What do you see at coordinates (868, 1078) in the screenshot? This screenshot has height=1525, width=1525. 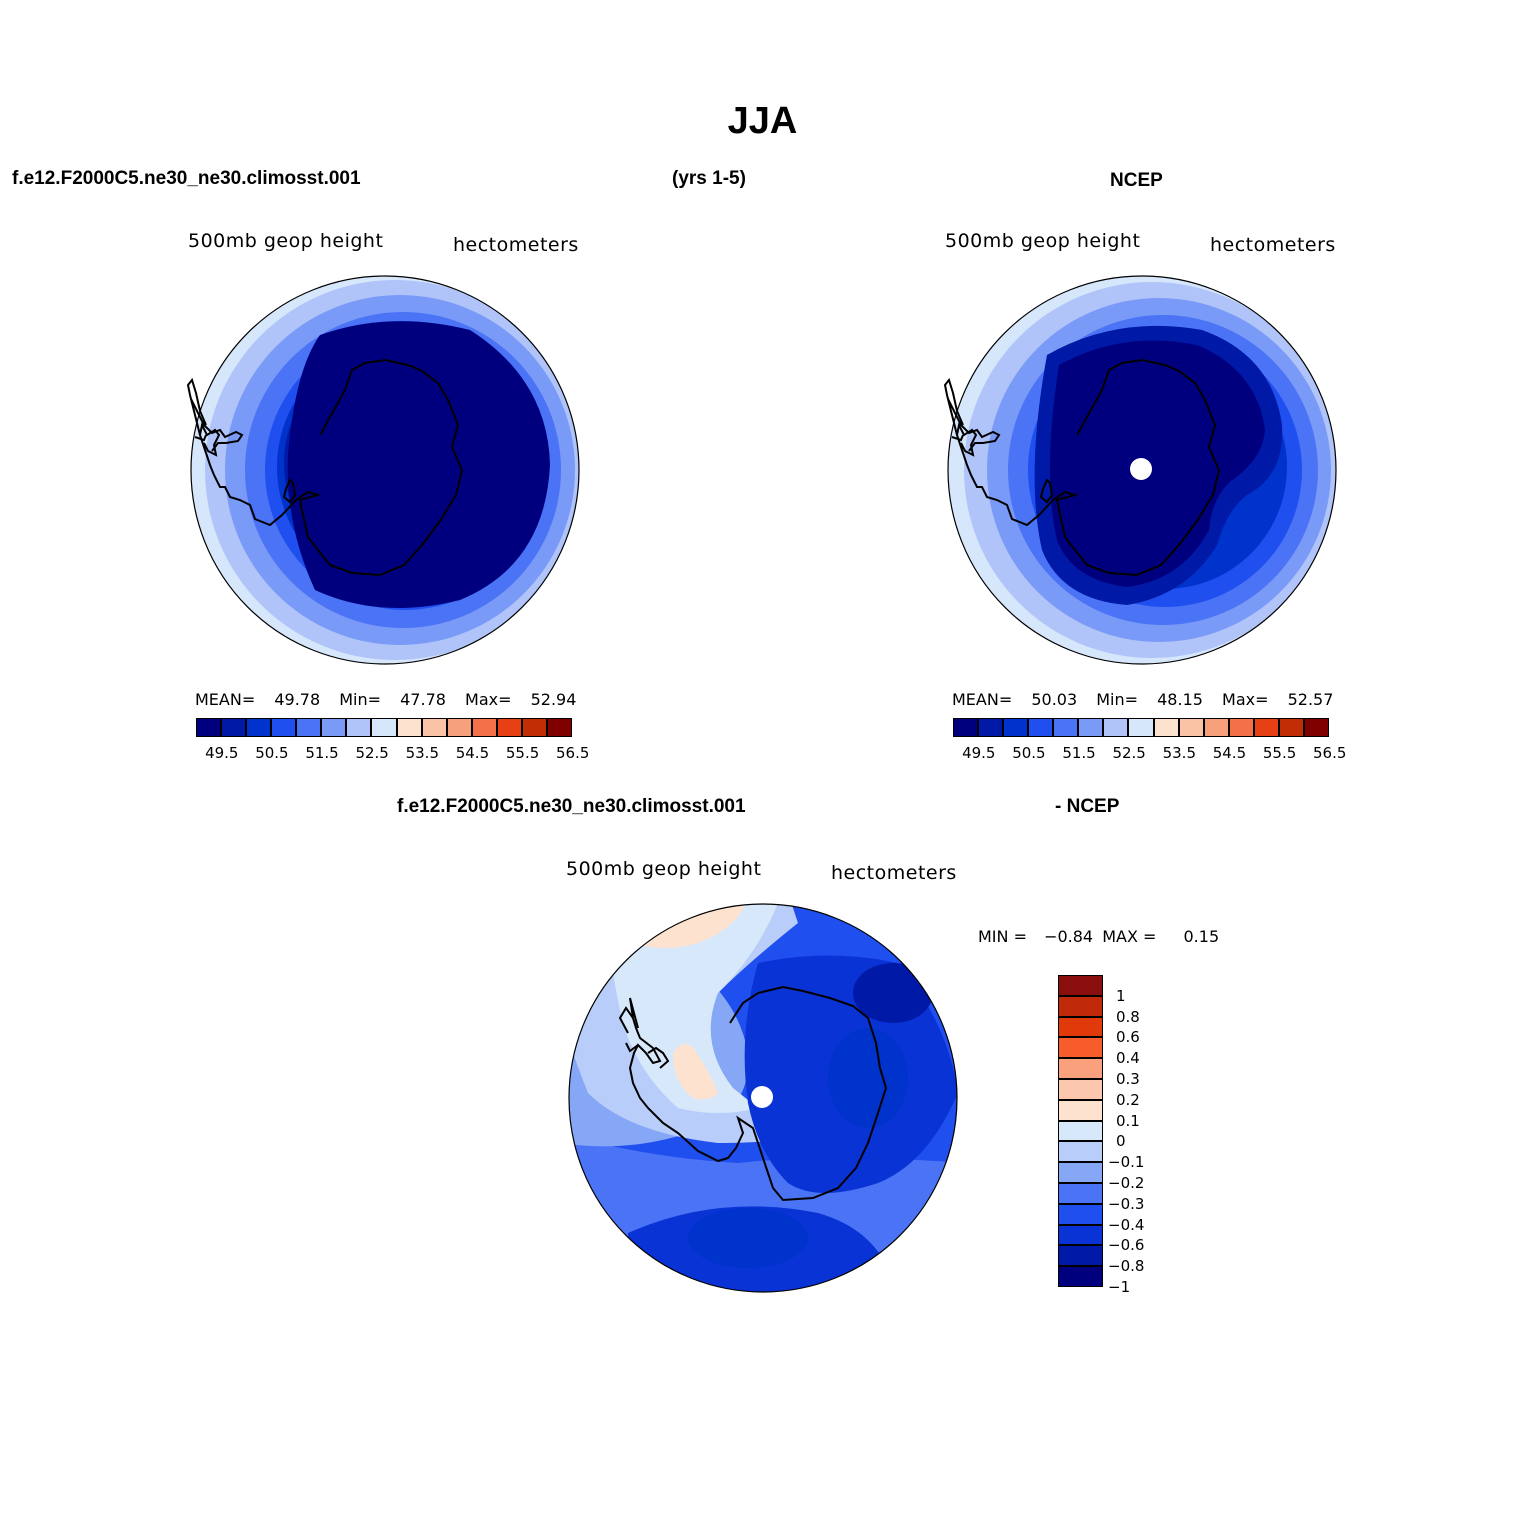 I see `diff-min-center` at bounding box center [868, 1078].